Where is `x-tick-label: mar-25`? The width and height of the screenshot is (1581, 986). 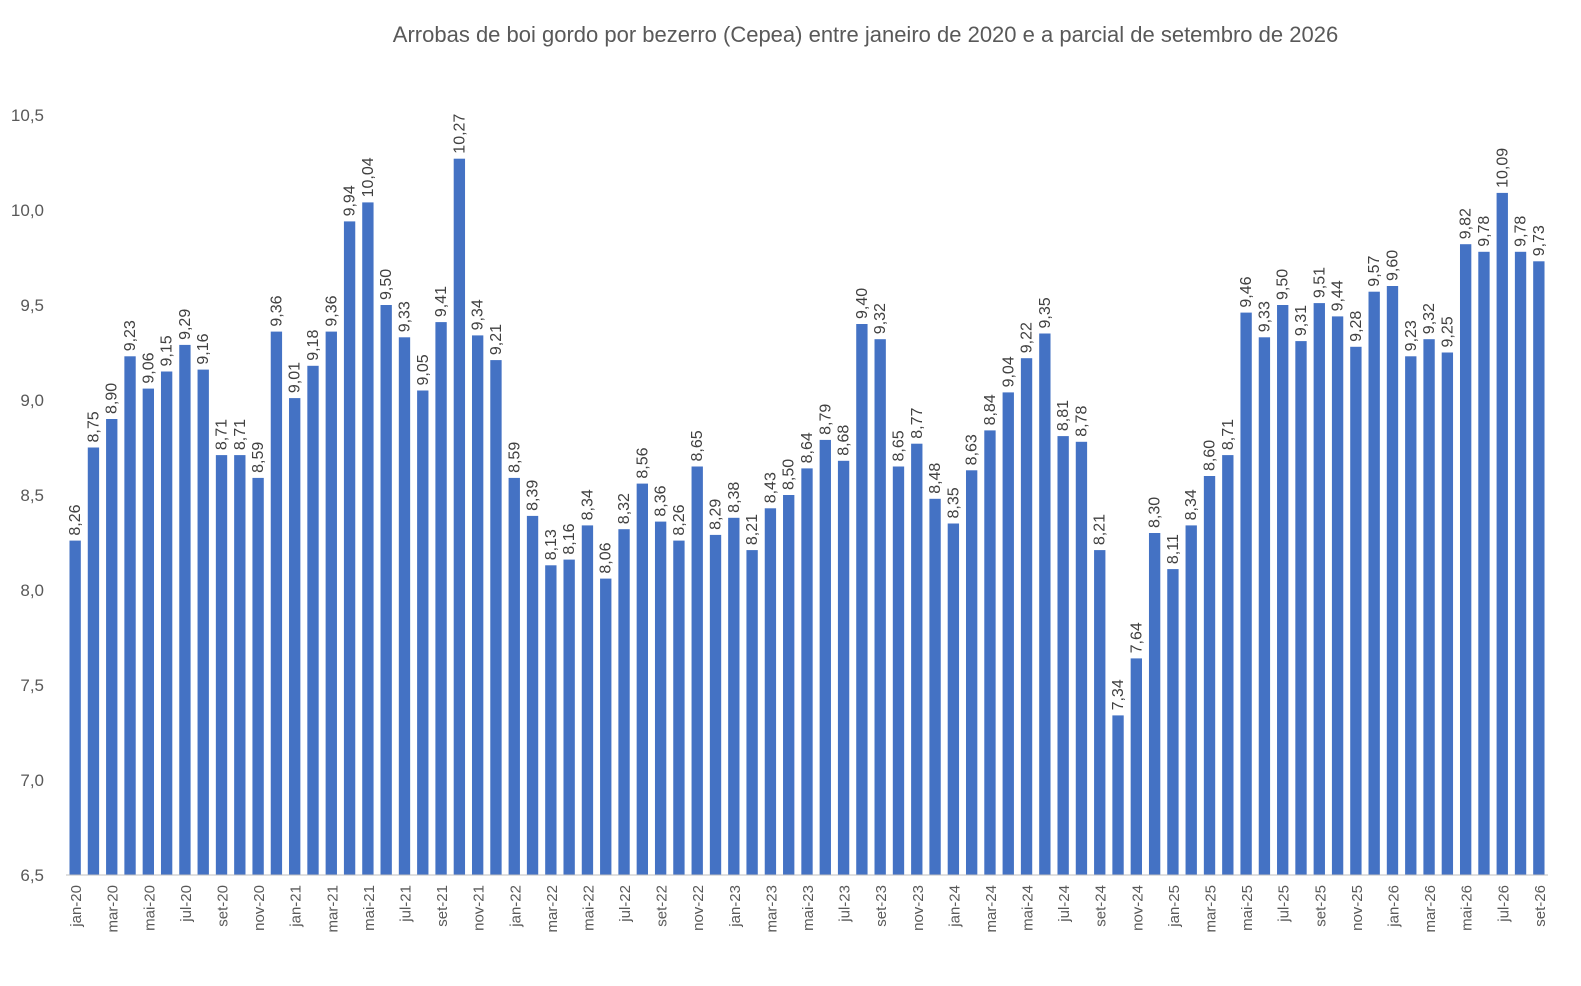 x-tick-label: mar-25 is located at coordinates (1211, 909).